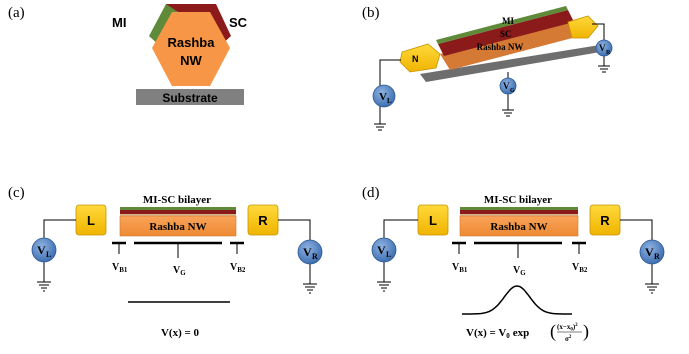 This screenshot has width=689, height=354. What do you see at coordinates (119, 22) in the screenshot?
I see `mi-label: MI` at bounding box center [119, 22].